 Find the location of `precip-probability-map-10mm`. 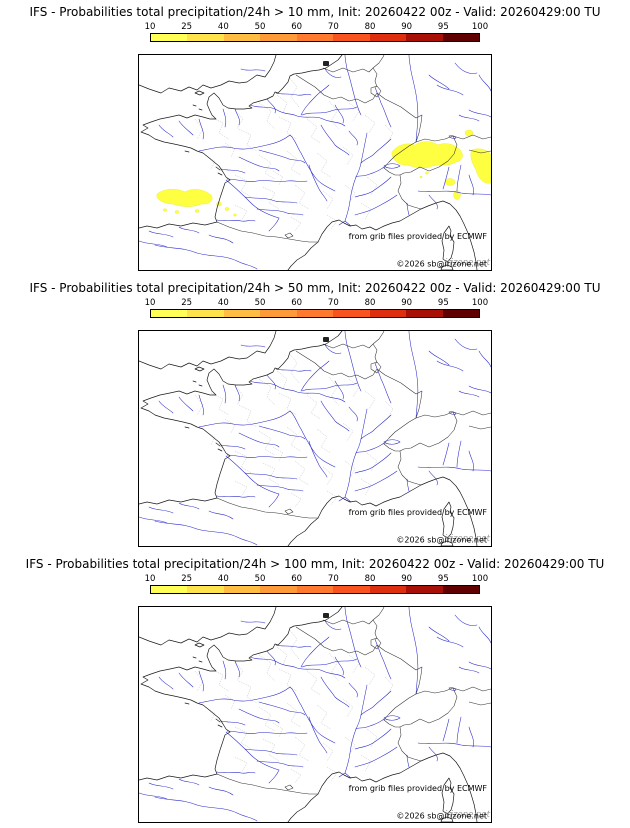

precip-probability-map-10mm is located at coordinates (315, 162).